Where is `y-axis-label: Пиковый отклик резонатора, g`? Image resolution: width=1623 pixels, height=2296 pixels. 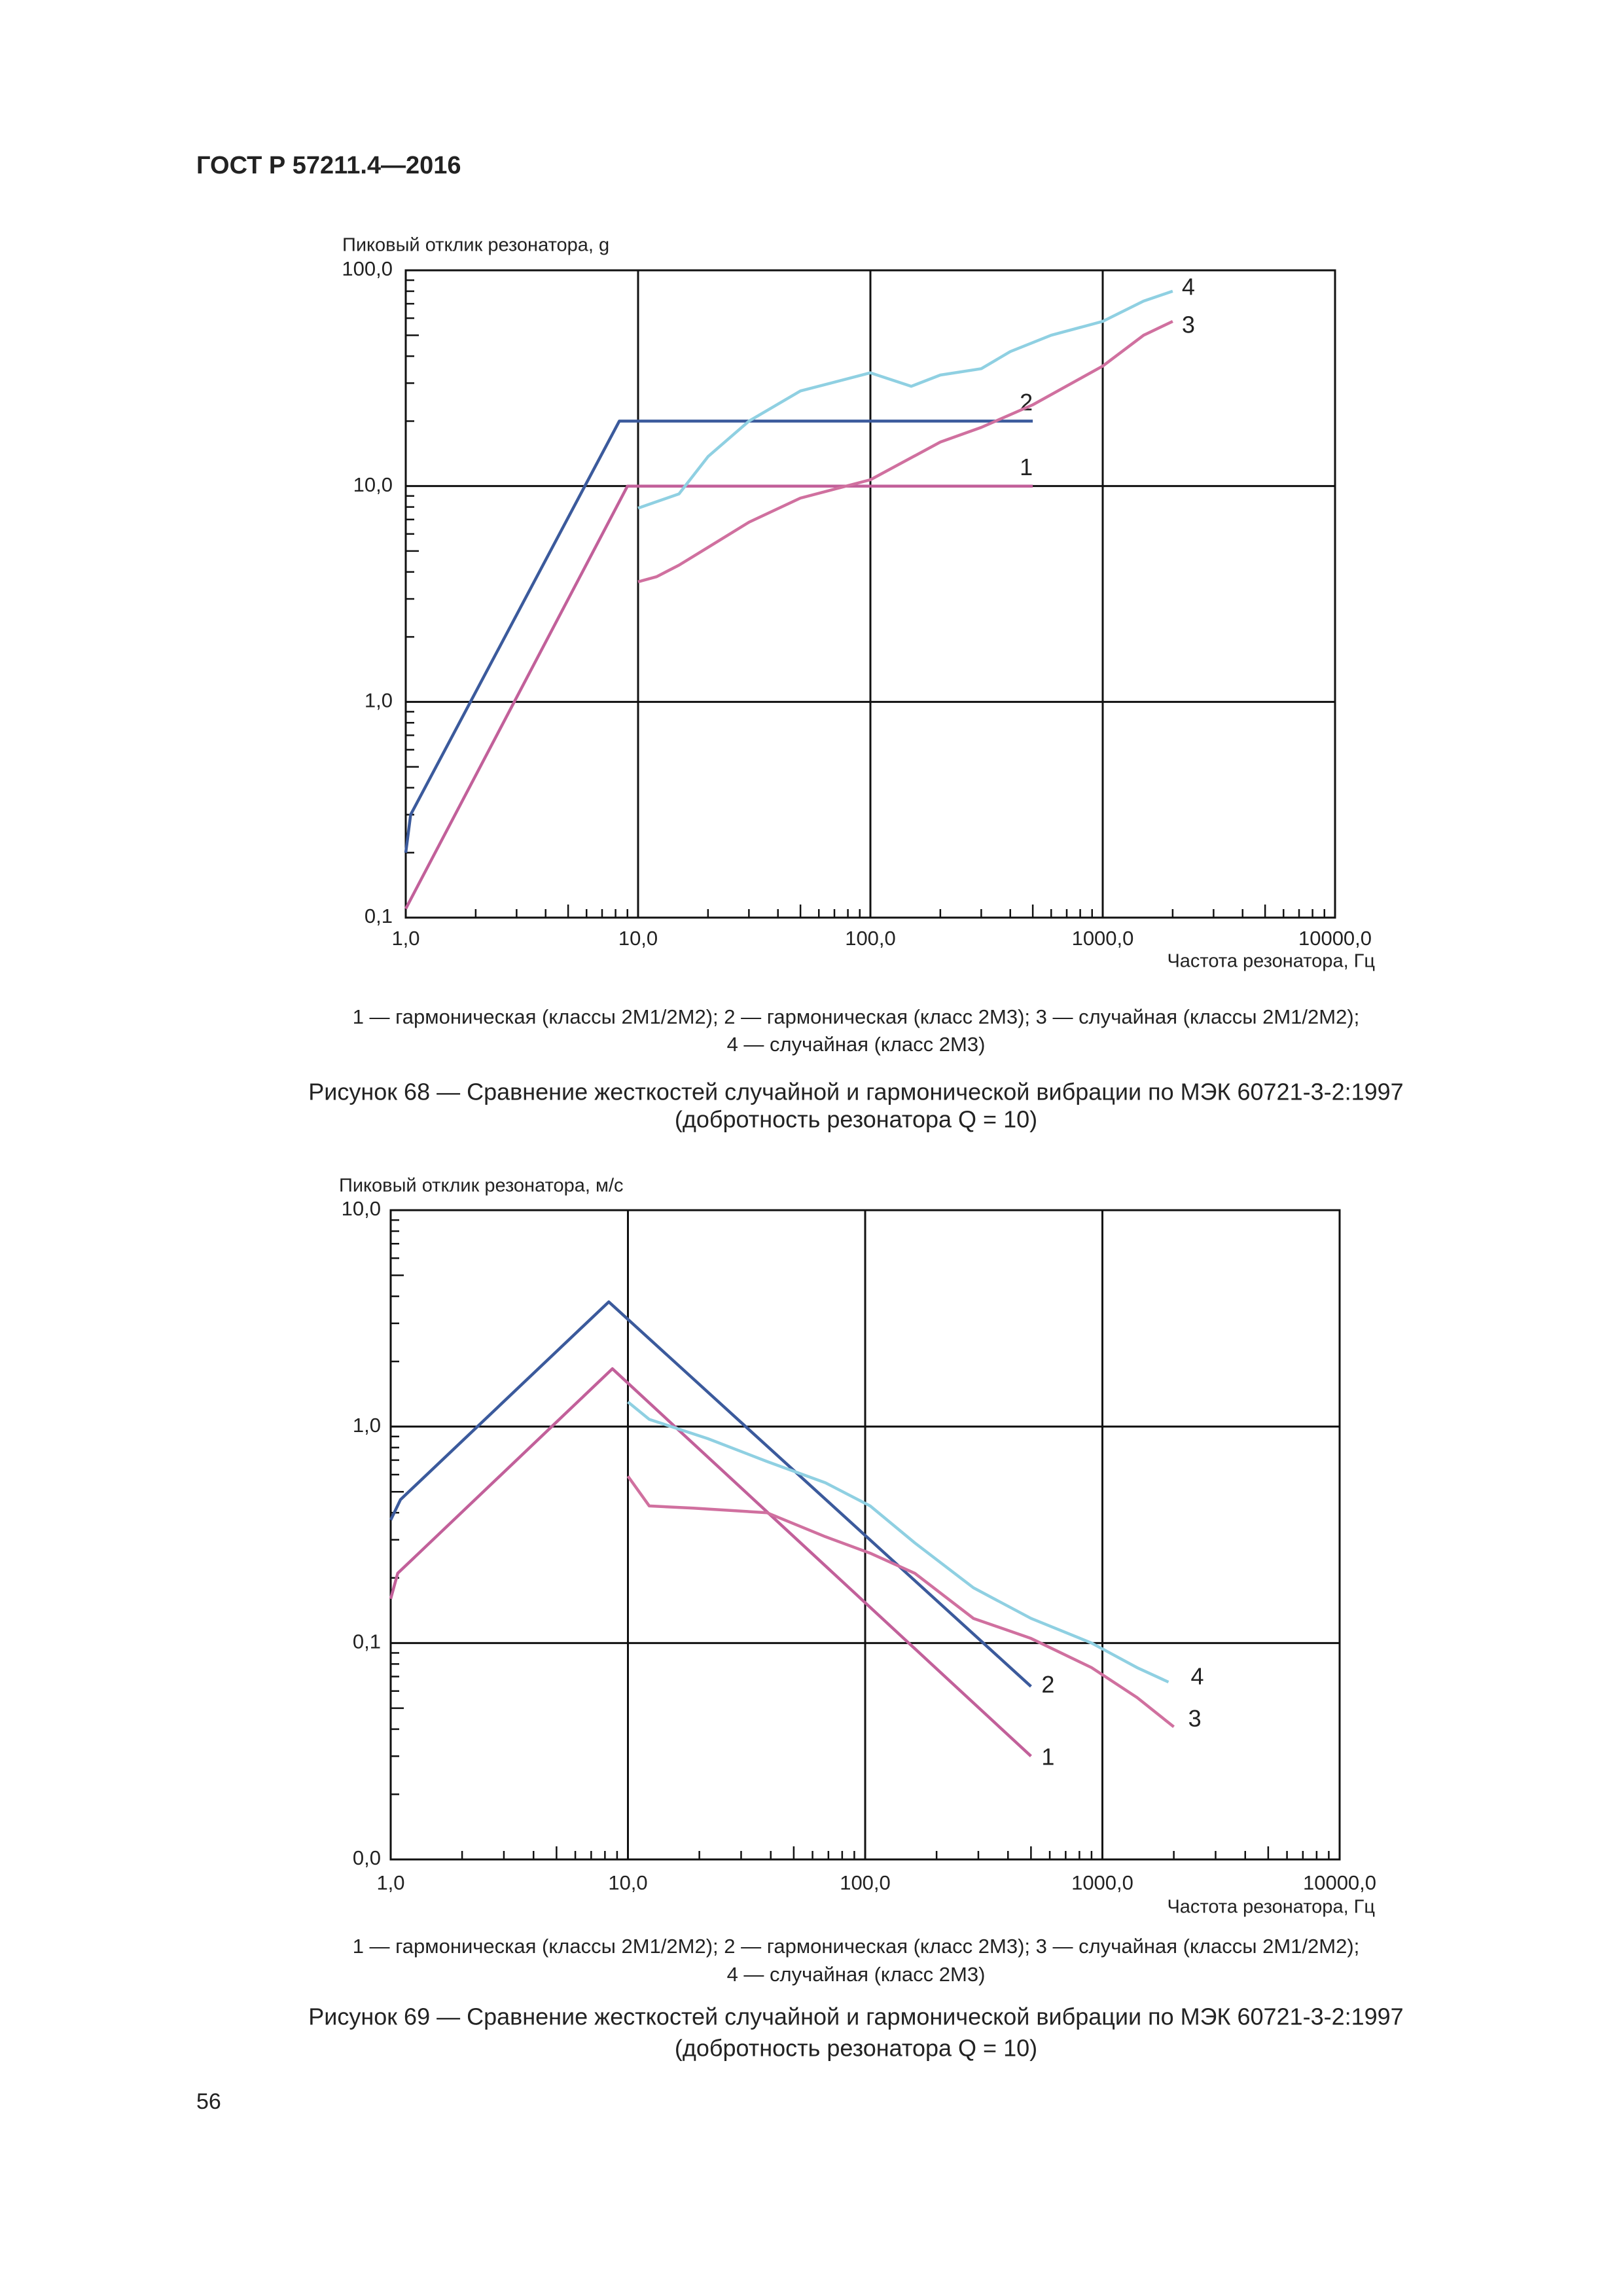 y-axis-label: Пиковый отклик резонатора, g is located at coordinates (475, 245).